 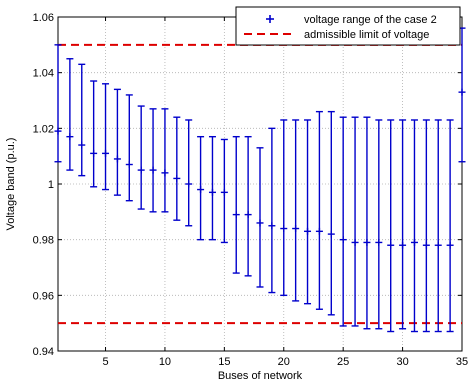 I want to click on x-tick-label: 35, so click(x=462, y=362).